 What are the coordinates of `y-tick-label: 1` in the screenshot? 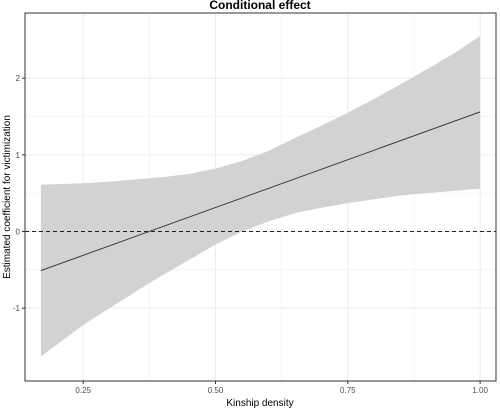 It's located at (18, 155).